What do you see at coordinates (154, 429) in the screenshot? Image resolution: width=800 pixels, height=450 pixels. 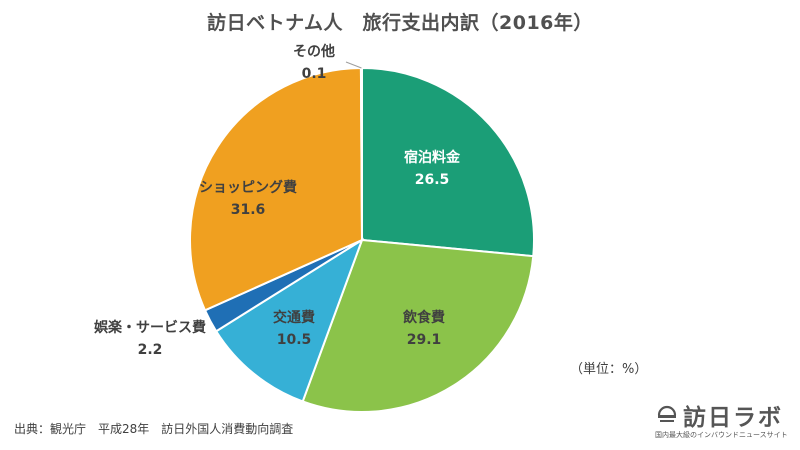 I see `source-note: 出典：観光庁 平成28年 訪日外国人消費動向調査` at bounding box center [154, 429].